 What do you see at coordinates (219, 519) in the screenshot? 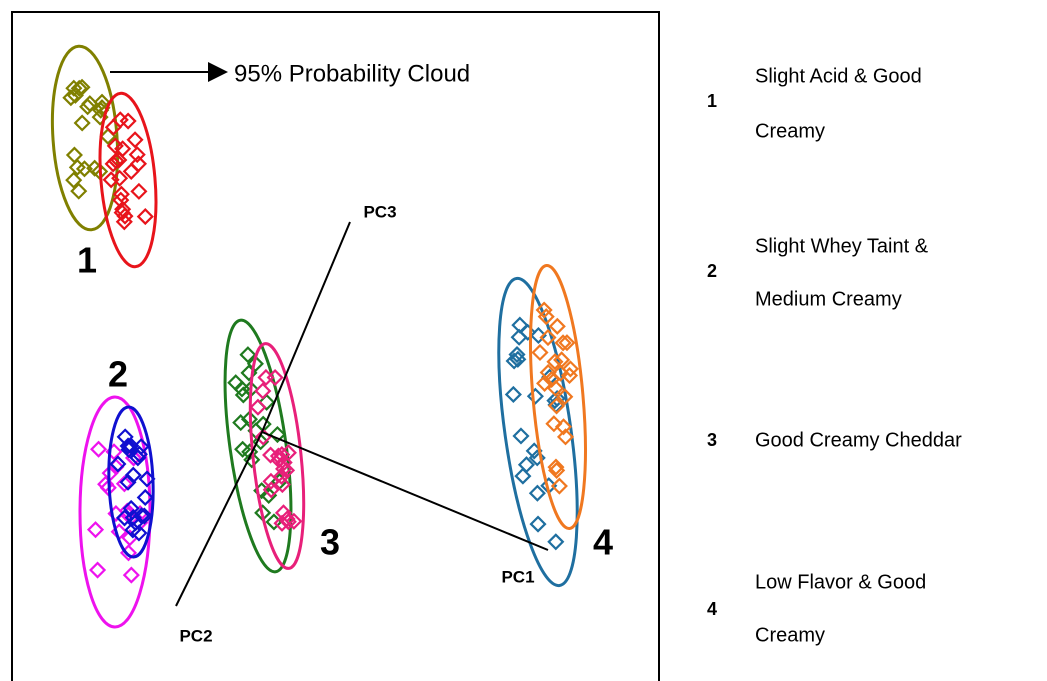
I see `pc2-axis` at bounding box center [219, 519].